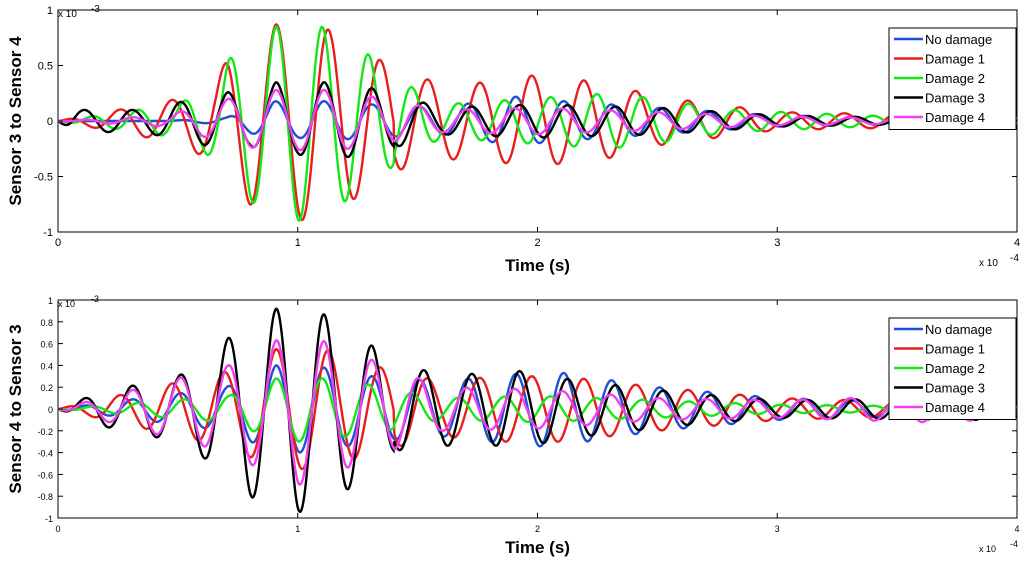  Describe the element at coordinates (45, 432) in the screenshot. I see `y-tick-label: -0.2` at that location.